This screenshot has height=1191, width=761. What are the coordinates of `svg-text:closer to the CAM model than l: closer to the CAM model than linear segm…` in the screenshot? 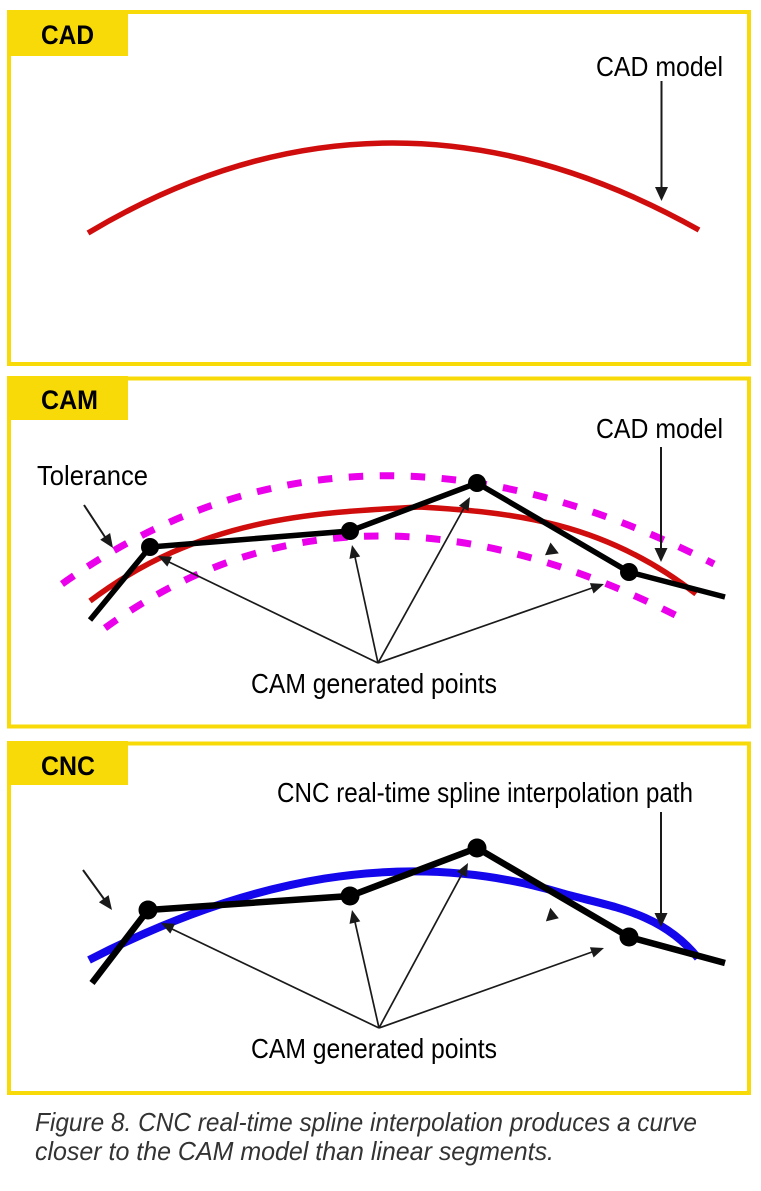 It's located at (294, 1151).